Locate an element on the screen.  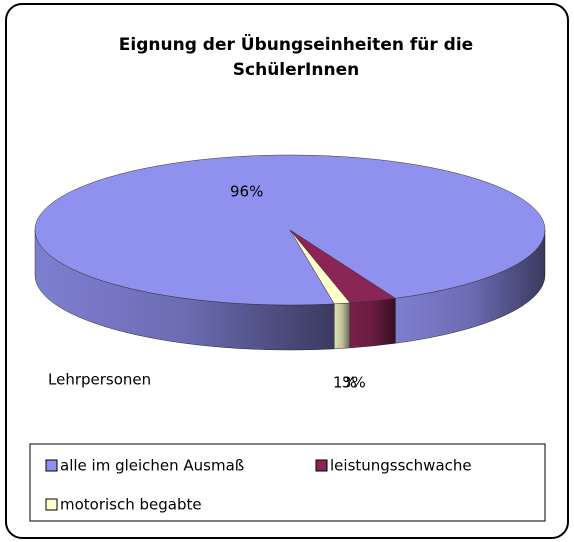
chart-title: Eignung der Übungseinheiten für die is located at coordinates (296, 44).